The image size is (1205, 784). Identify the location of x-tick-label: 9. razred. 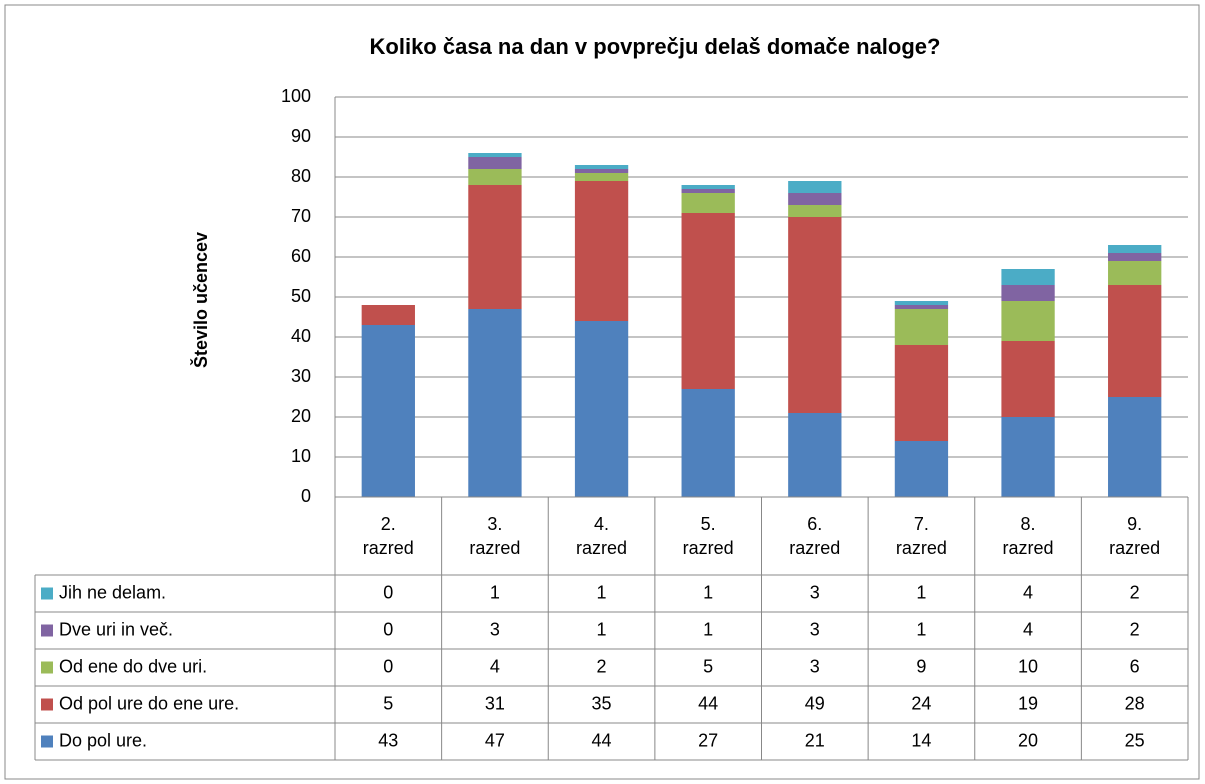
(1134, 536).